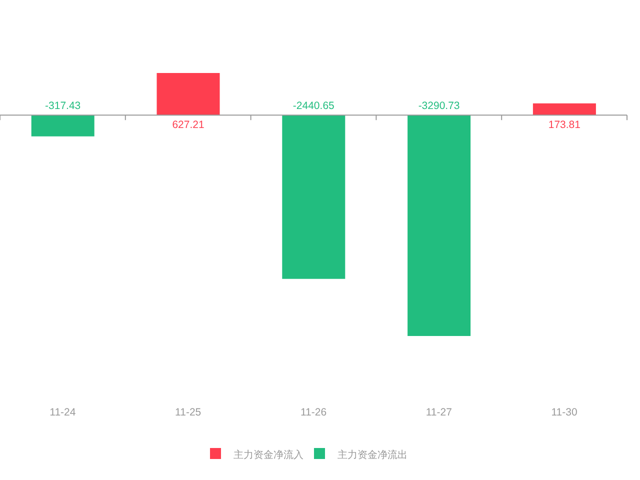 Image resolution: width=640 pixels, height=480 pixels. I want to click on x-tick-label: 11-26, so click(313, 412).